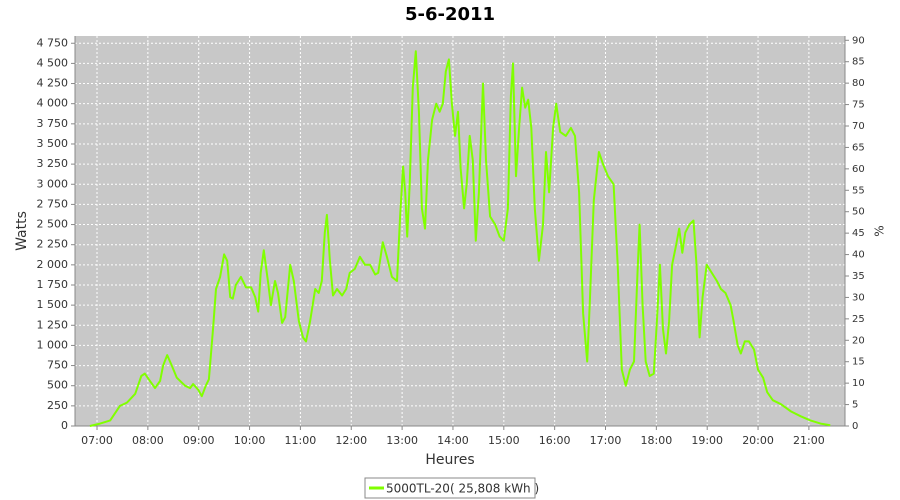 The image size is (900, 500). Describe the element at coordinates (53, 62) in the screenshot. I see `y-tick-label: 4 500` at that location.